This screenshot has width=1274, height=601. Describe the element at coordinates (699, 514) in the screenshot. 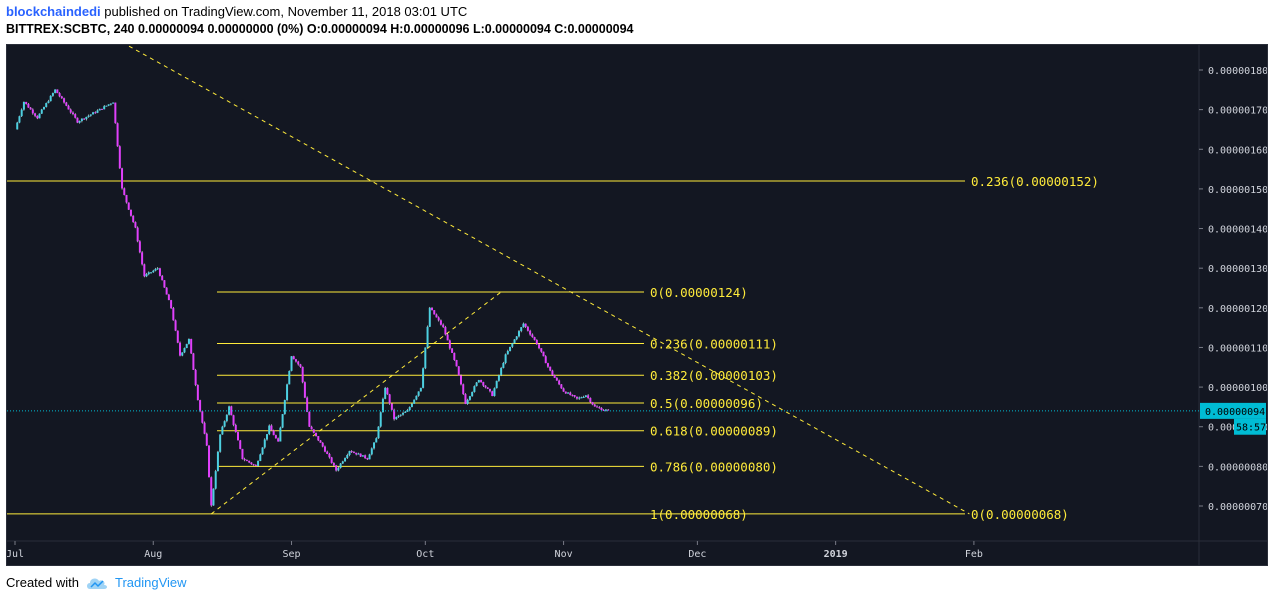

I see `fib-level-label: 1(0.00000068)` at that location.